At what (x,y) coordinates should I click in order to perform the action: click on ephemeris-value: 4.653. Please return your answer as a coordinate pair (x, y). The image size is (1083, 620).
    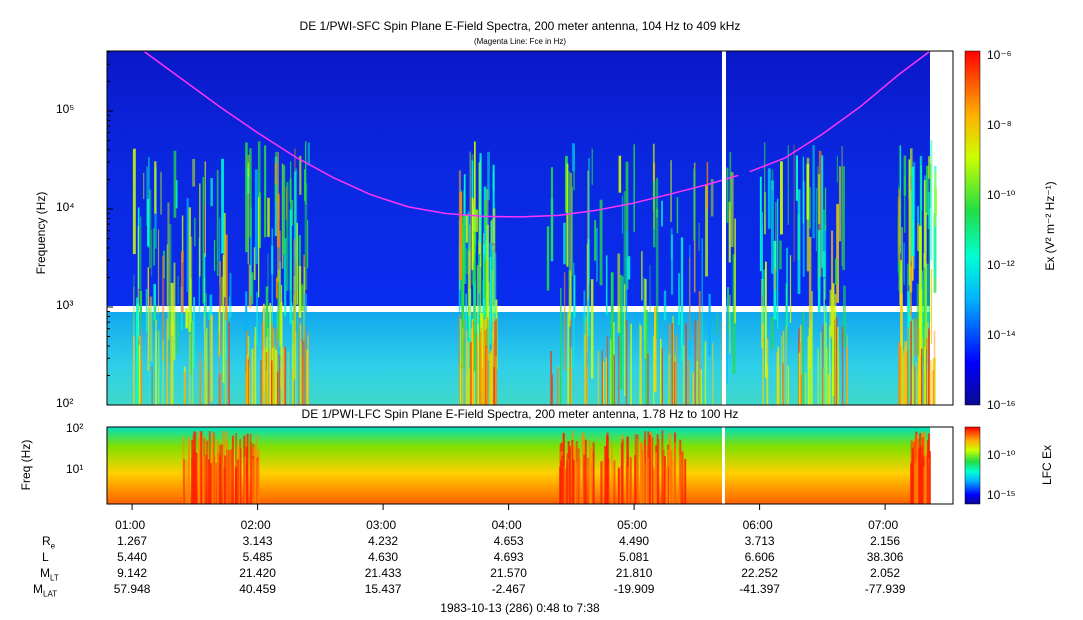
    Looking at the image, I should click on (508, 541).